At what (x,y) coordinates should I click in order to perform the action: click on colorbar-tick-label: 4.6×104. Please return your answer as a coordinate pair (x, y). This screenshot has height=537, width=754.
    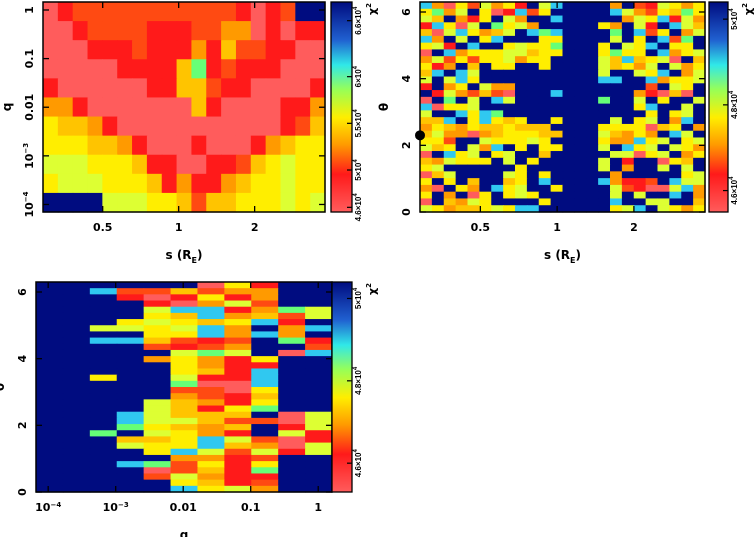
    Looking at the image, I should click on (358, 207).